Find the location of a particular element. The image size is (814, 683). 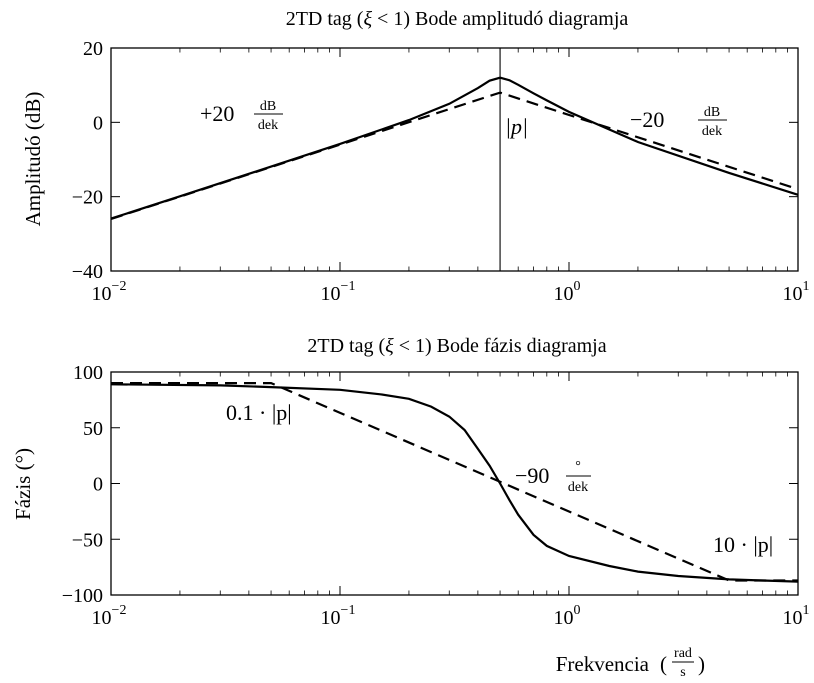

phase-ytick-label: 100 is located at coordinates (88, 373).